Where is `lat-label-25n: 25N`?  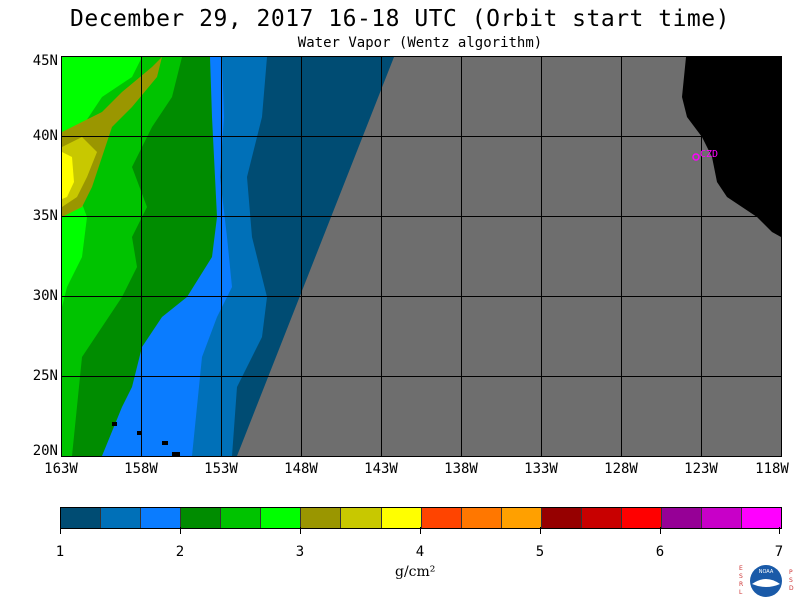
lat-label-25n: 25N is located at coordinates (45, 376).